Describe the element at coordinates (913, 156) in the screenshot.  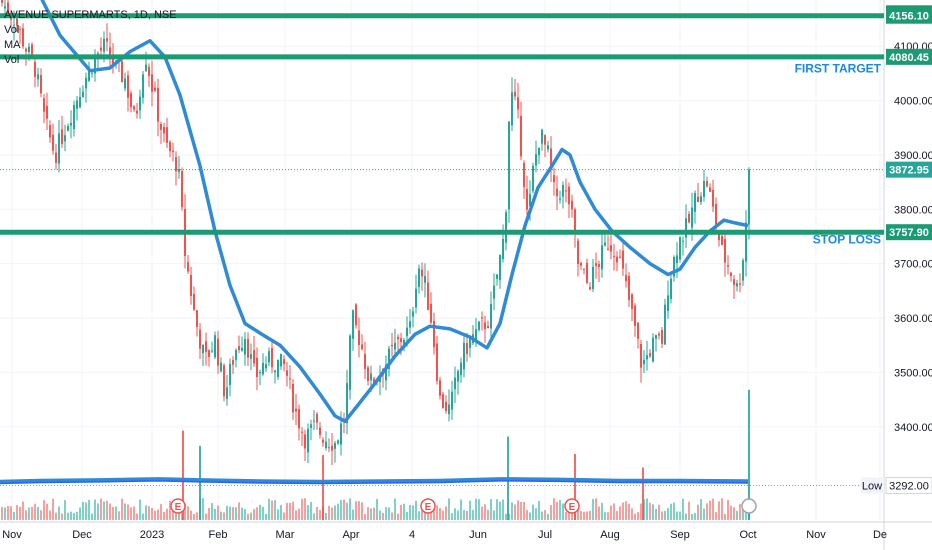
I see `price-tick-label: 3900.00` at that location.